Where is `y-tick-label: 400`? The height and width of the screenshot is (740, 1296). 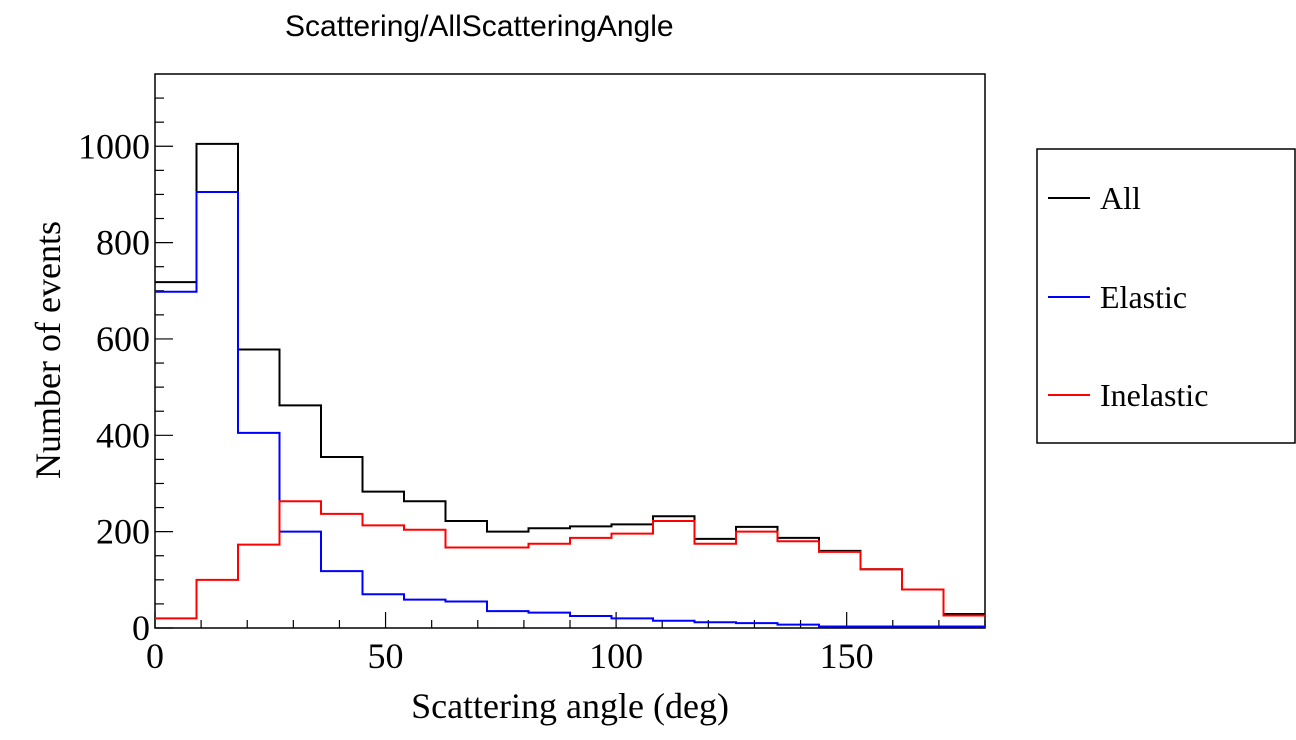
y-tick-label: 400 is located at coordinates (123, 435).